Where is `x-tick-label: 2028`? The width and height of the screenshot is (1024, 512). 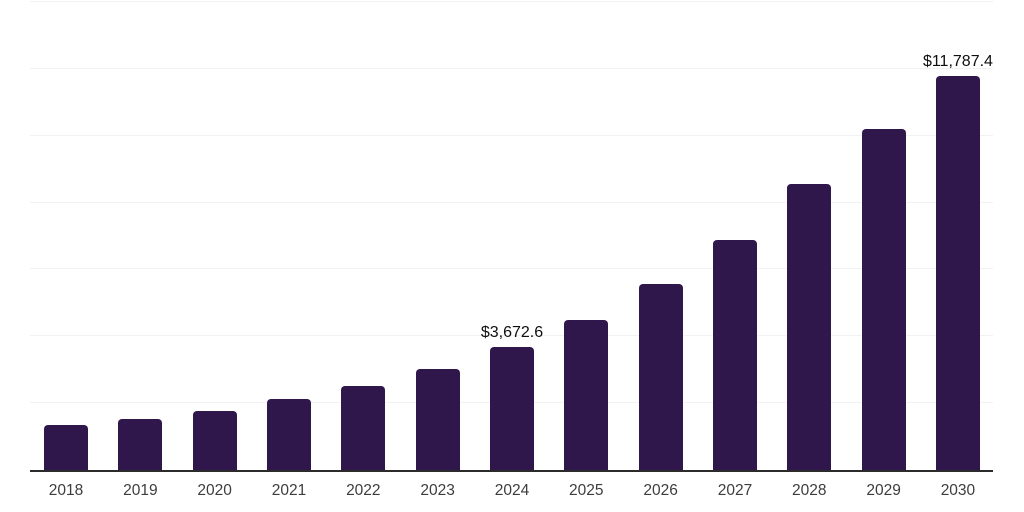
x-tick-label: 2028 is located at coordinates (809, 490).